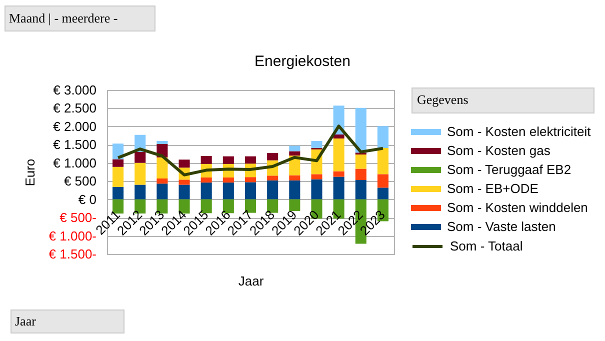  Describe the element at coordinates (501, 226) in the screenshot. I see `legend-label: Som - Vaste lasten` at that location.